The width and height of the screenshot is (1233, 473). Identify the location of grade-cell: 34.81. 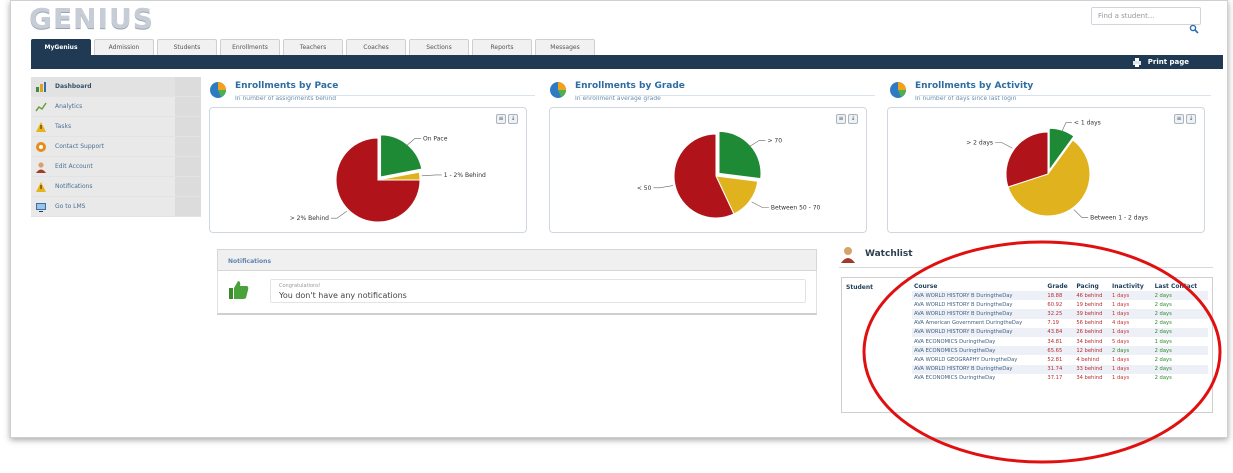
(1055, 341).